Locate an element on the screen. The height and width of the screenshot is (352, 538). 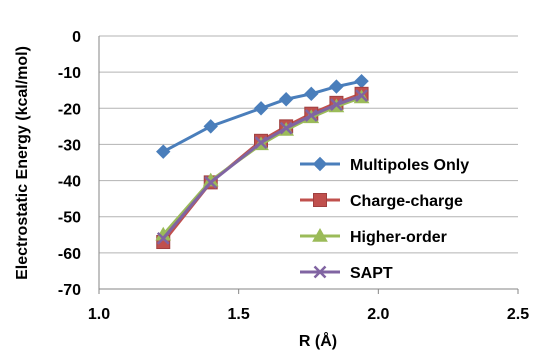
x-tick-label: 2.5 is located at coordinates (518, 314).